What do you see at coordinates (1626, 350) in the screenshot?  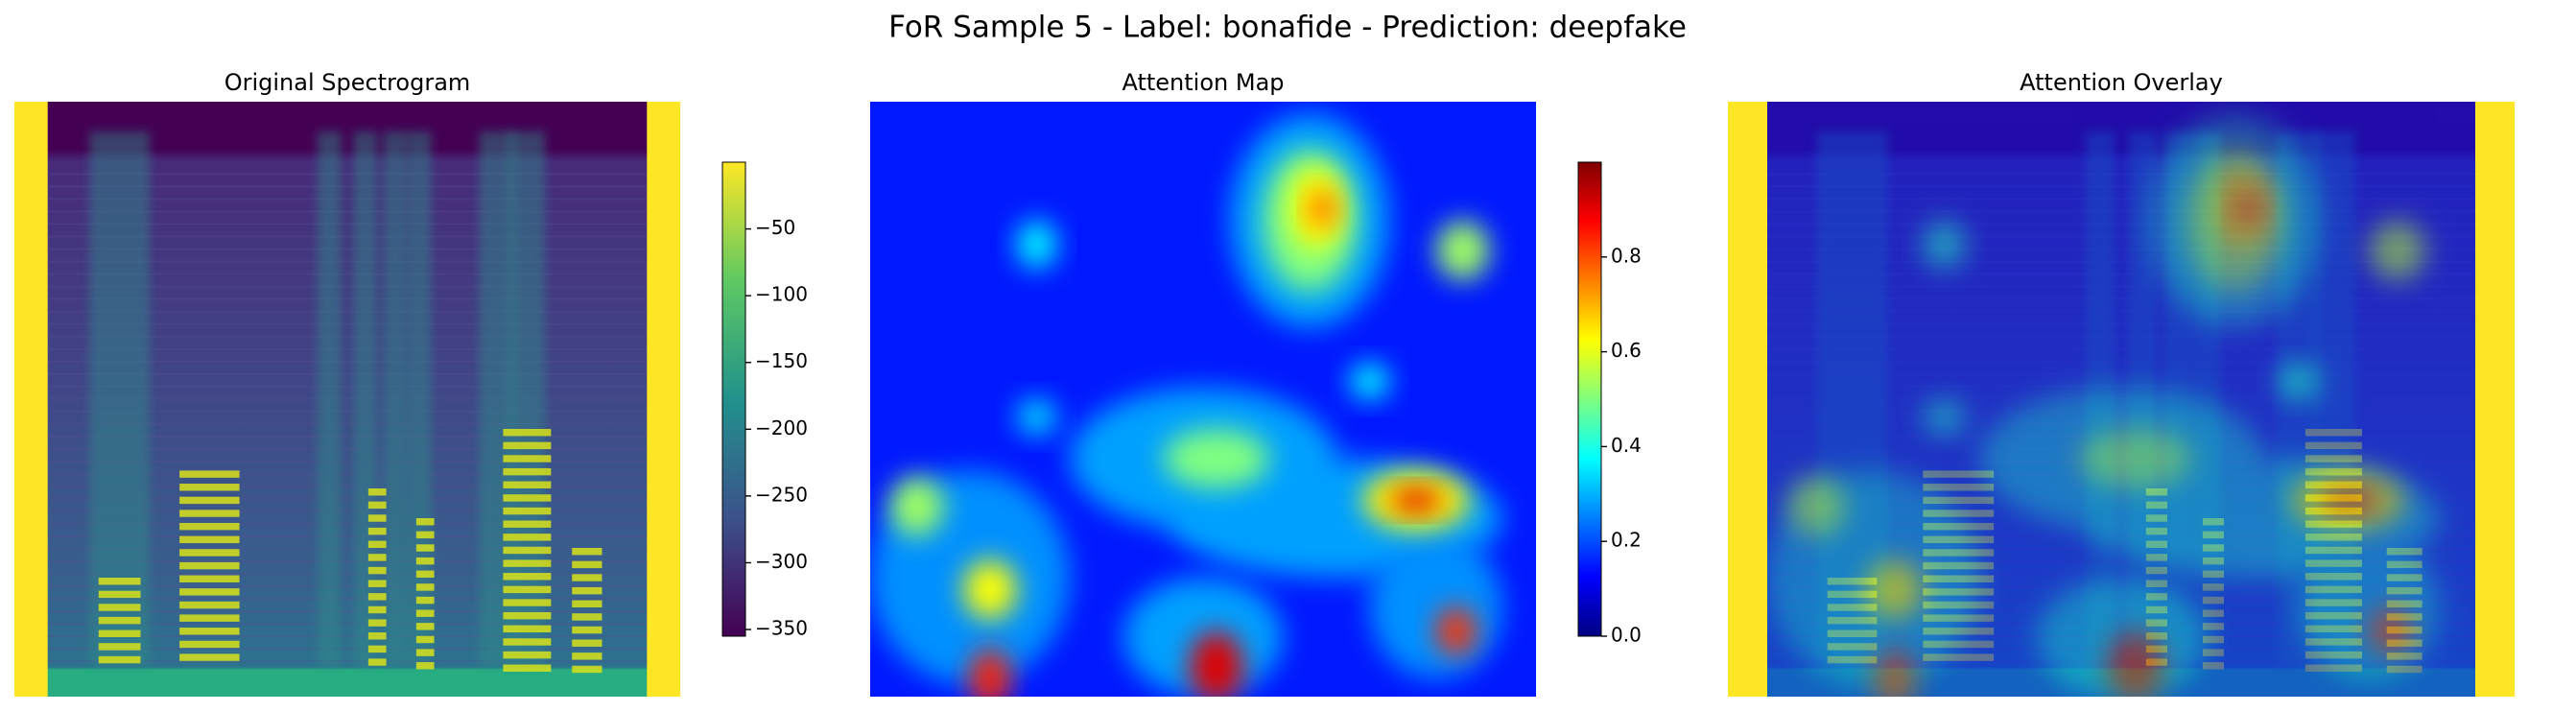 I see `colorbar-tick-label: 0.6` at bounding box center [1626, 350].